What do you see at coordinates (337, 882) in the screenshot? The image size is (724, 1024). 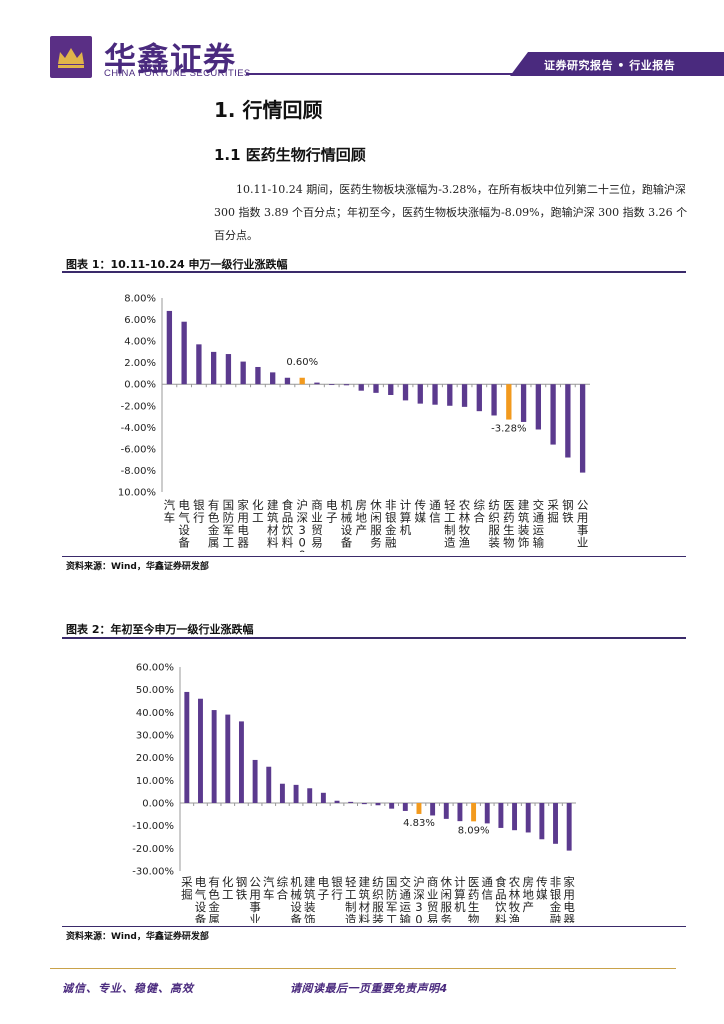 I see `category-label: 银` at bounding box center [337, 882].